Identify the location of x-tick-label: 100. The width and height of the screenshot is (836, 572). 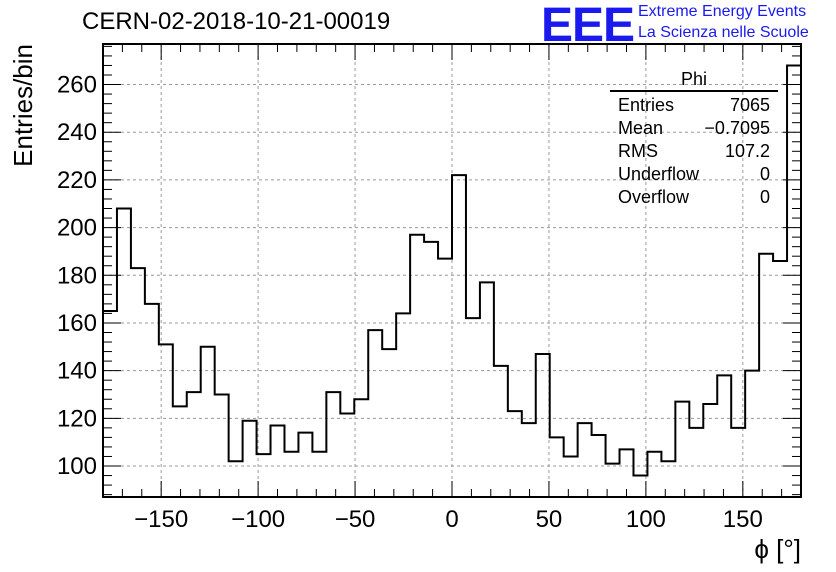
(646, 519).